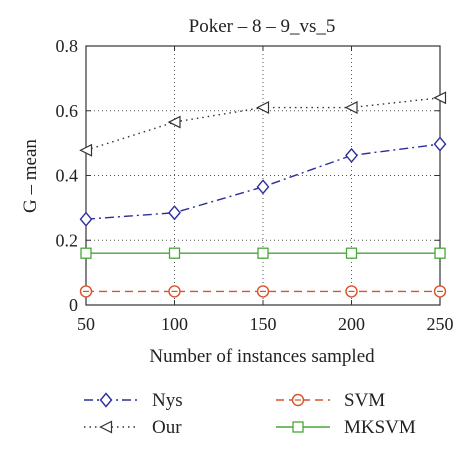 Image resolution: width=474 pixels, height=453 pixels. Describe the element at coordinates (263, 324) in the screenshot. I see `x-tick-label: 150` at that location.